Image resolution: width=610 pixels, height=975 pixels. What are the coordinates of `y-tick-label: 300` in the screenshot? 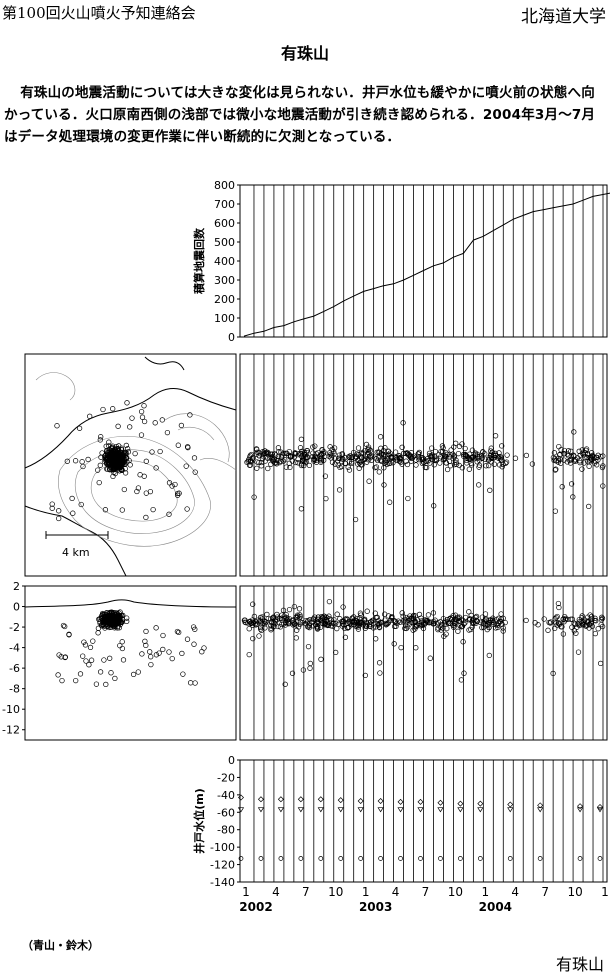 It's located at (224, 280).